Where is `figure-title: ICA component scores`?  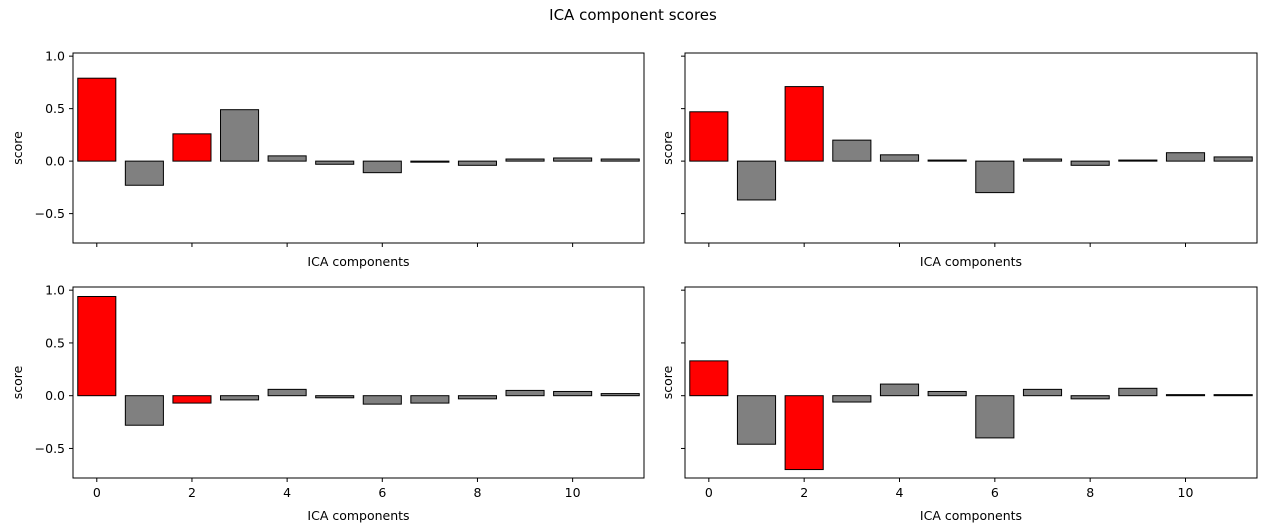 figure-title: ICA component scores is located at coordinates (633, 15).